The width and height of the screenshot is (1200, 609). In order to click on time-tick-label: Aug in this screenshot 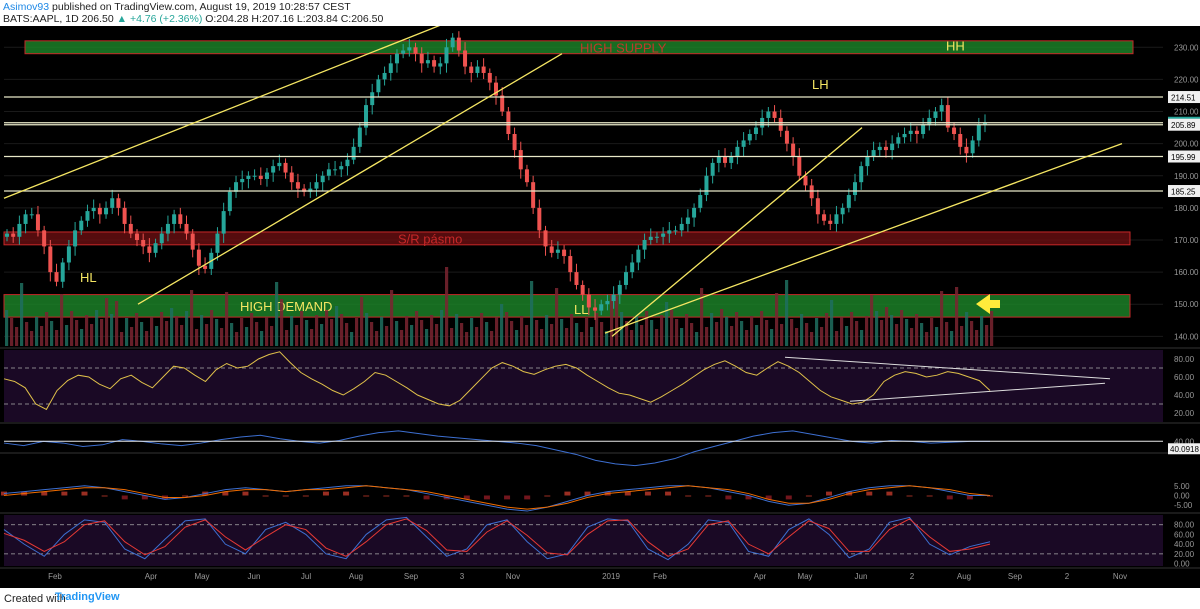, I will do `click(356, 576)`.